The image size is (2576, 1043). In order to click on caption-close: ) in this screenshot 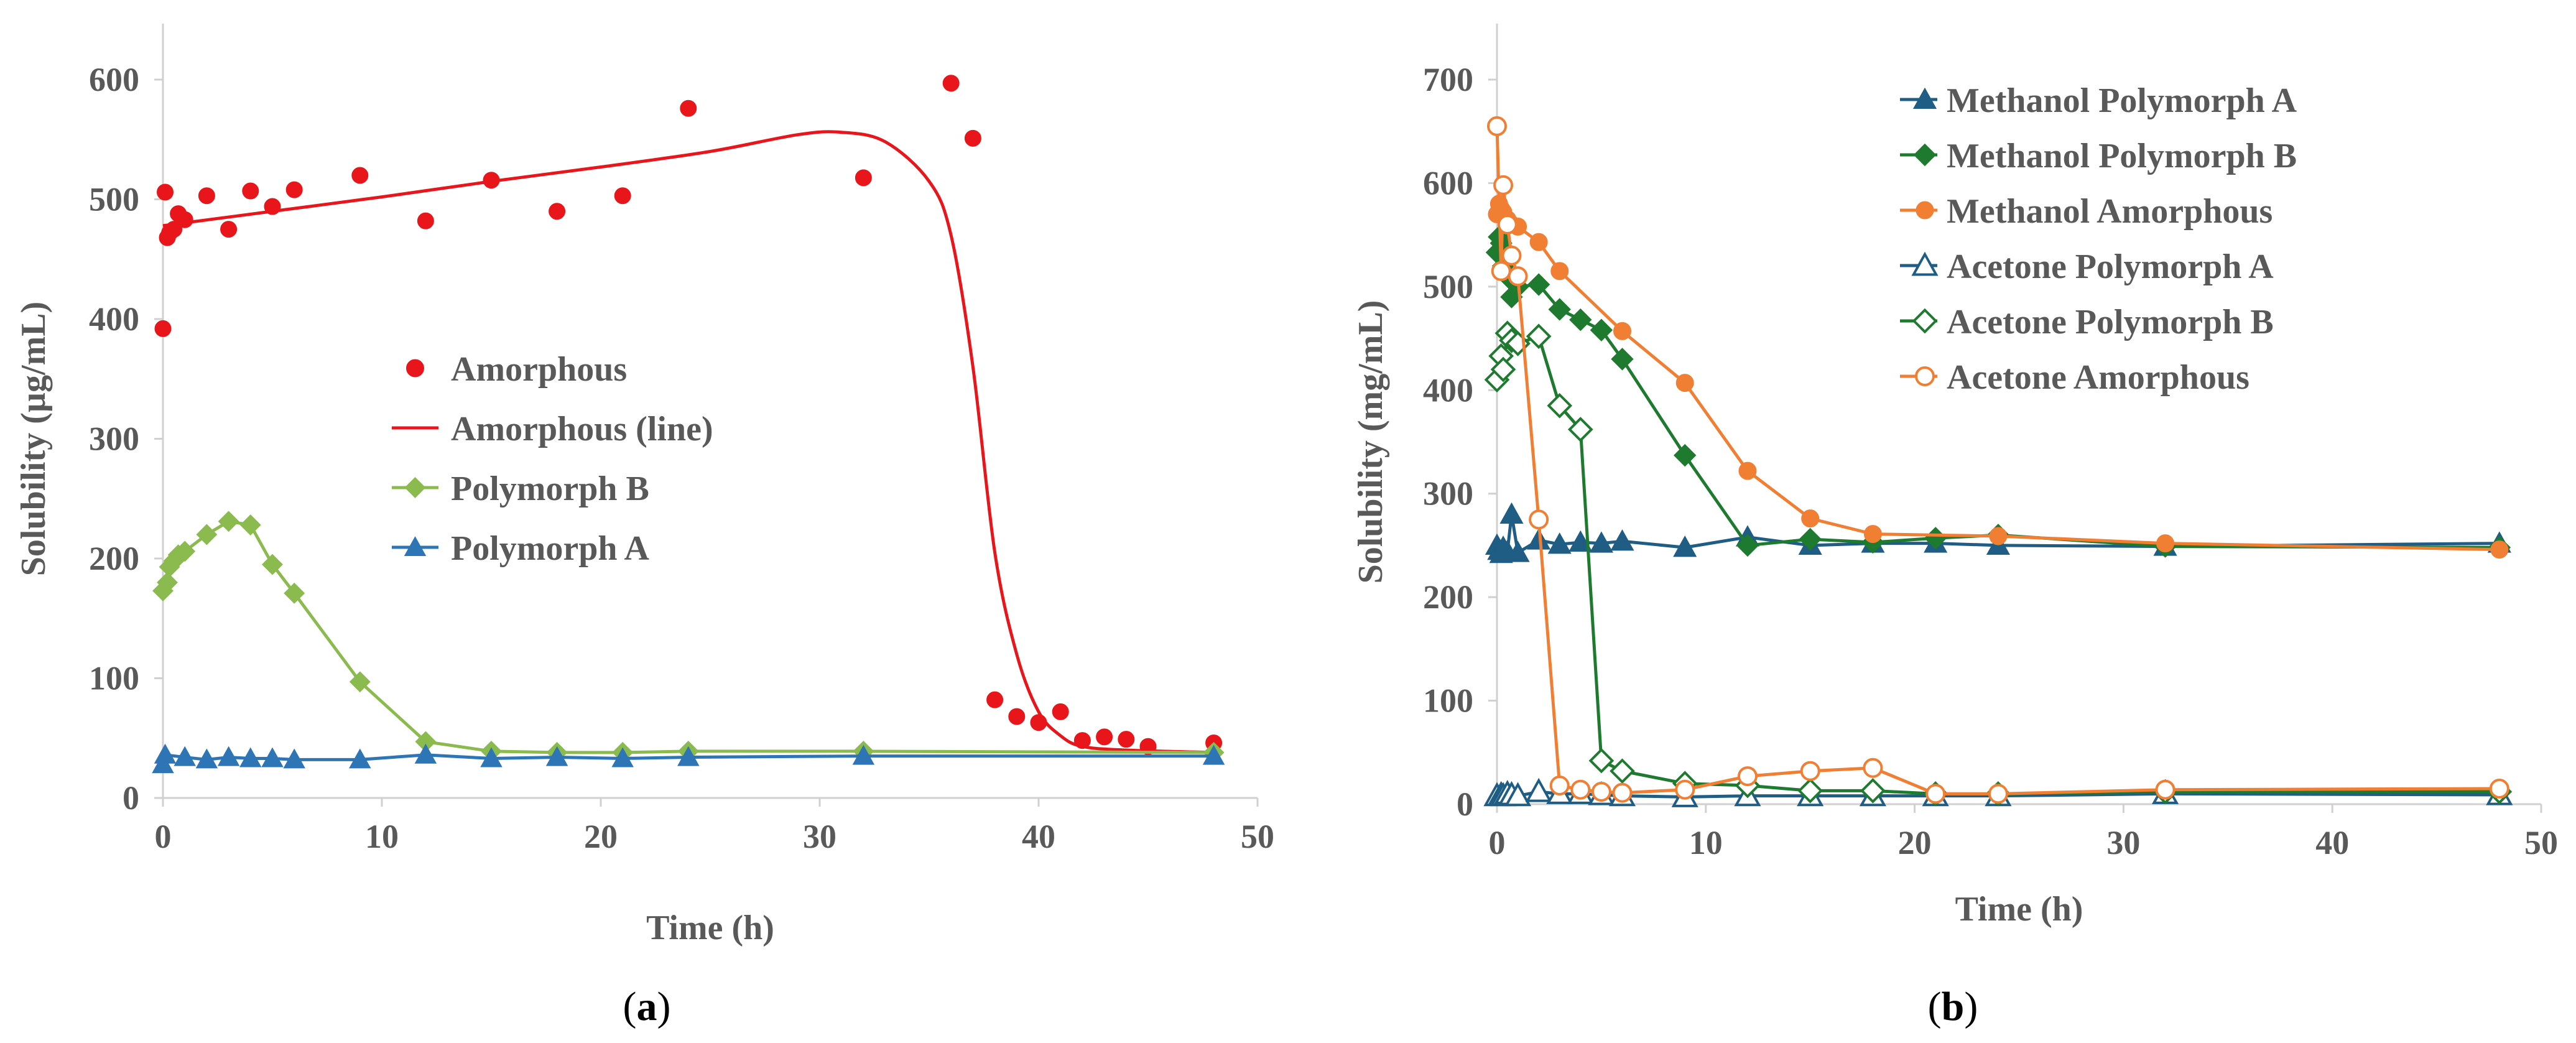, I will do `click(664, 1007)`.